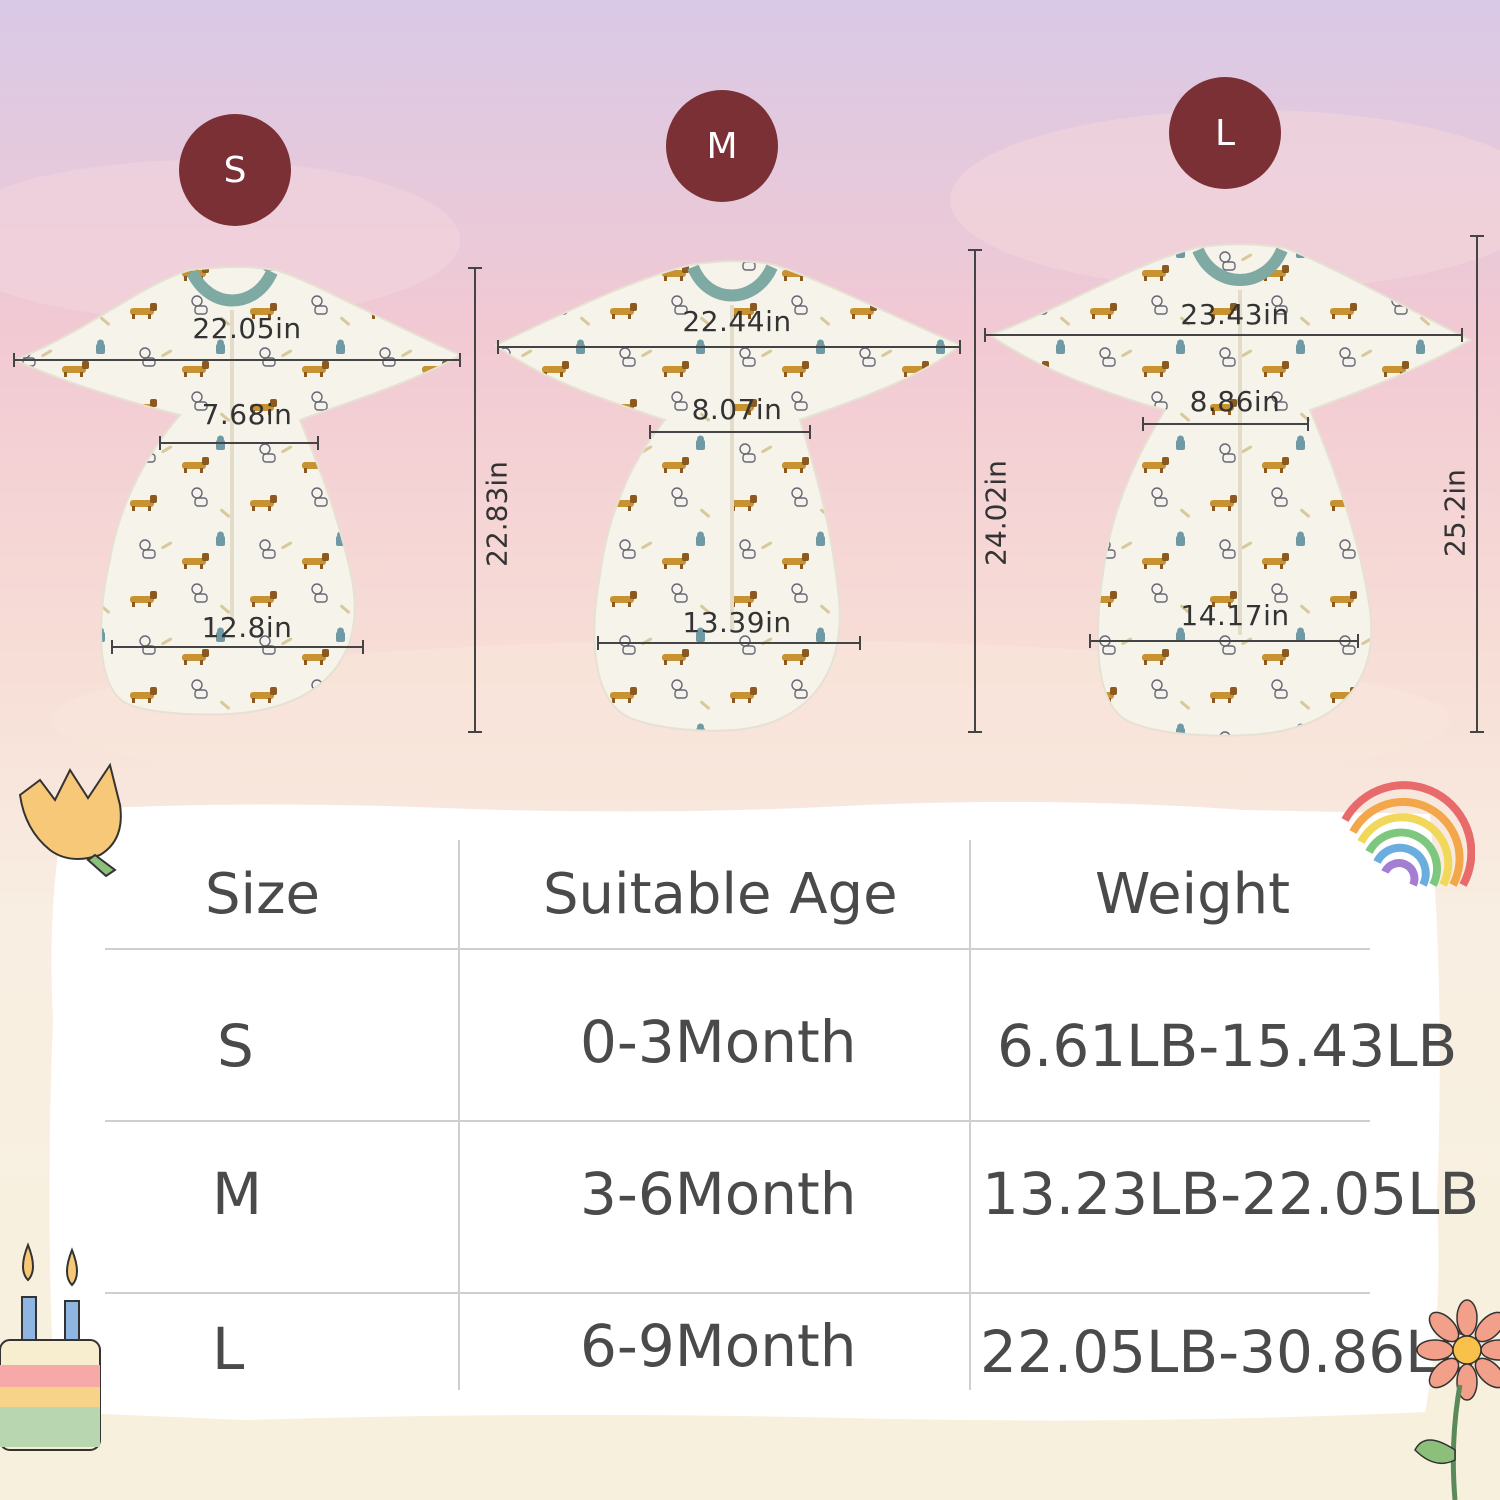 This screenshot has width=1500, height=1500. I want to click on hem-width-m: 13.39in, so click(737, 622).